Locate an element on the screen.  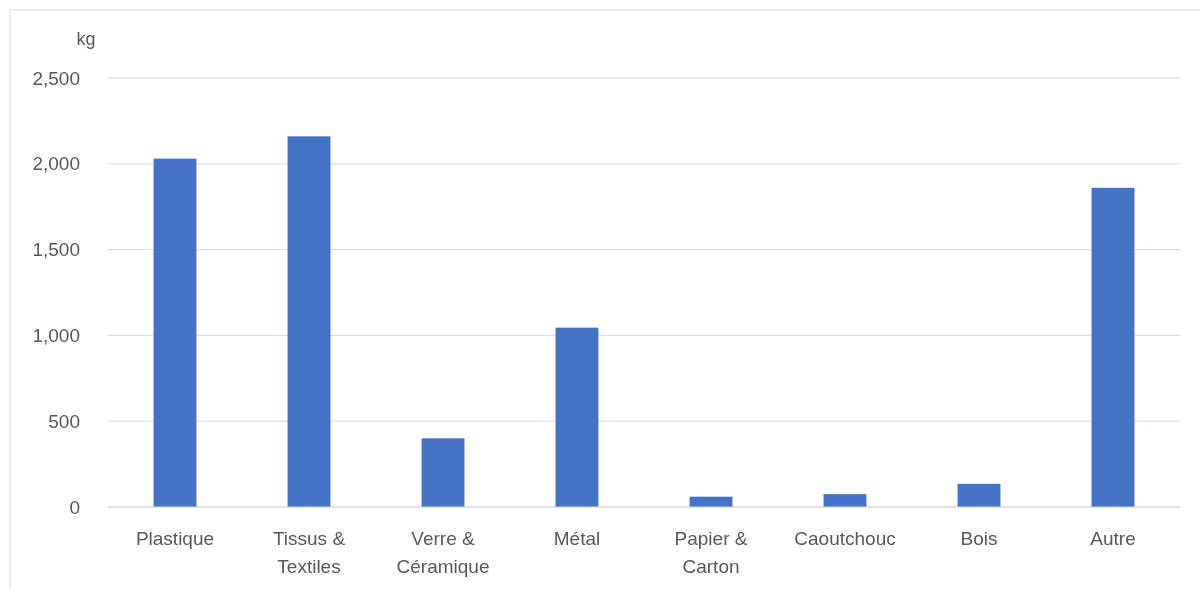
y-axis-title: kg is located at coordinates (86, 39).